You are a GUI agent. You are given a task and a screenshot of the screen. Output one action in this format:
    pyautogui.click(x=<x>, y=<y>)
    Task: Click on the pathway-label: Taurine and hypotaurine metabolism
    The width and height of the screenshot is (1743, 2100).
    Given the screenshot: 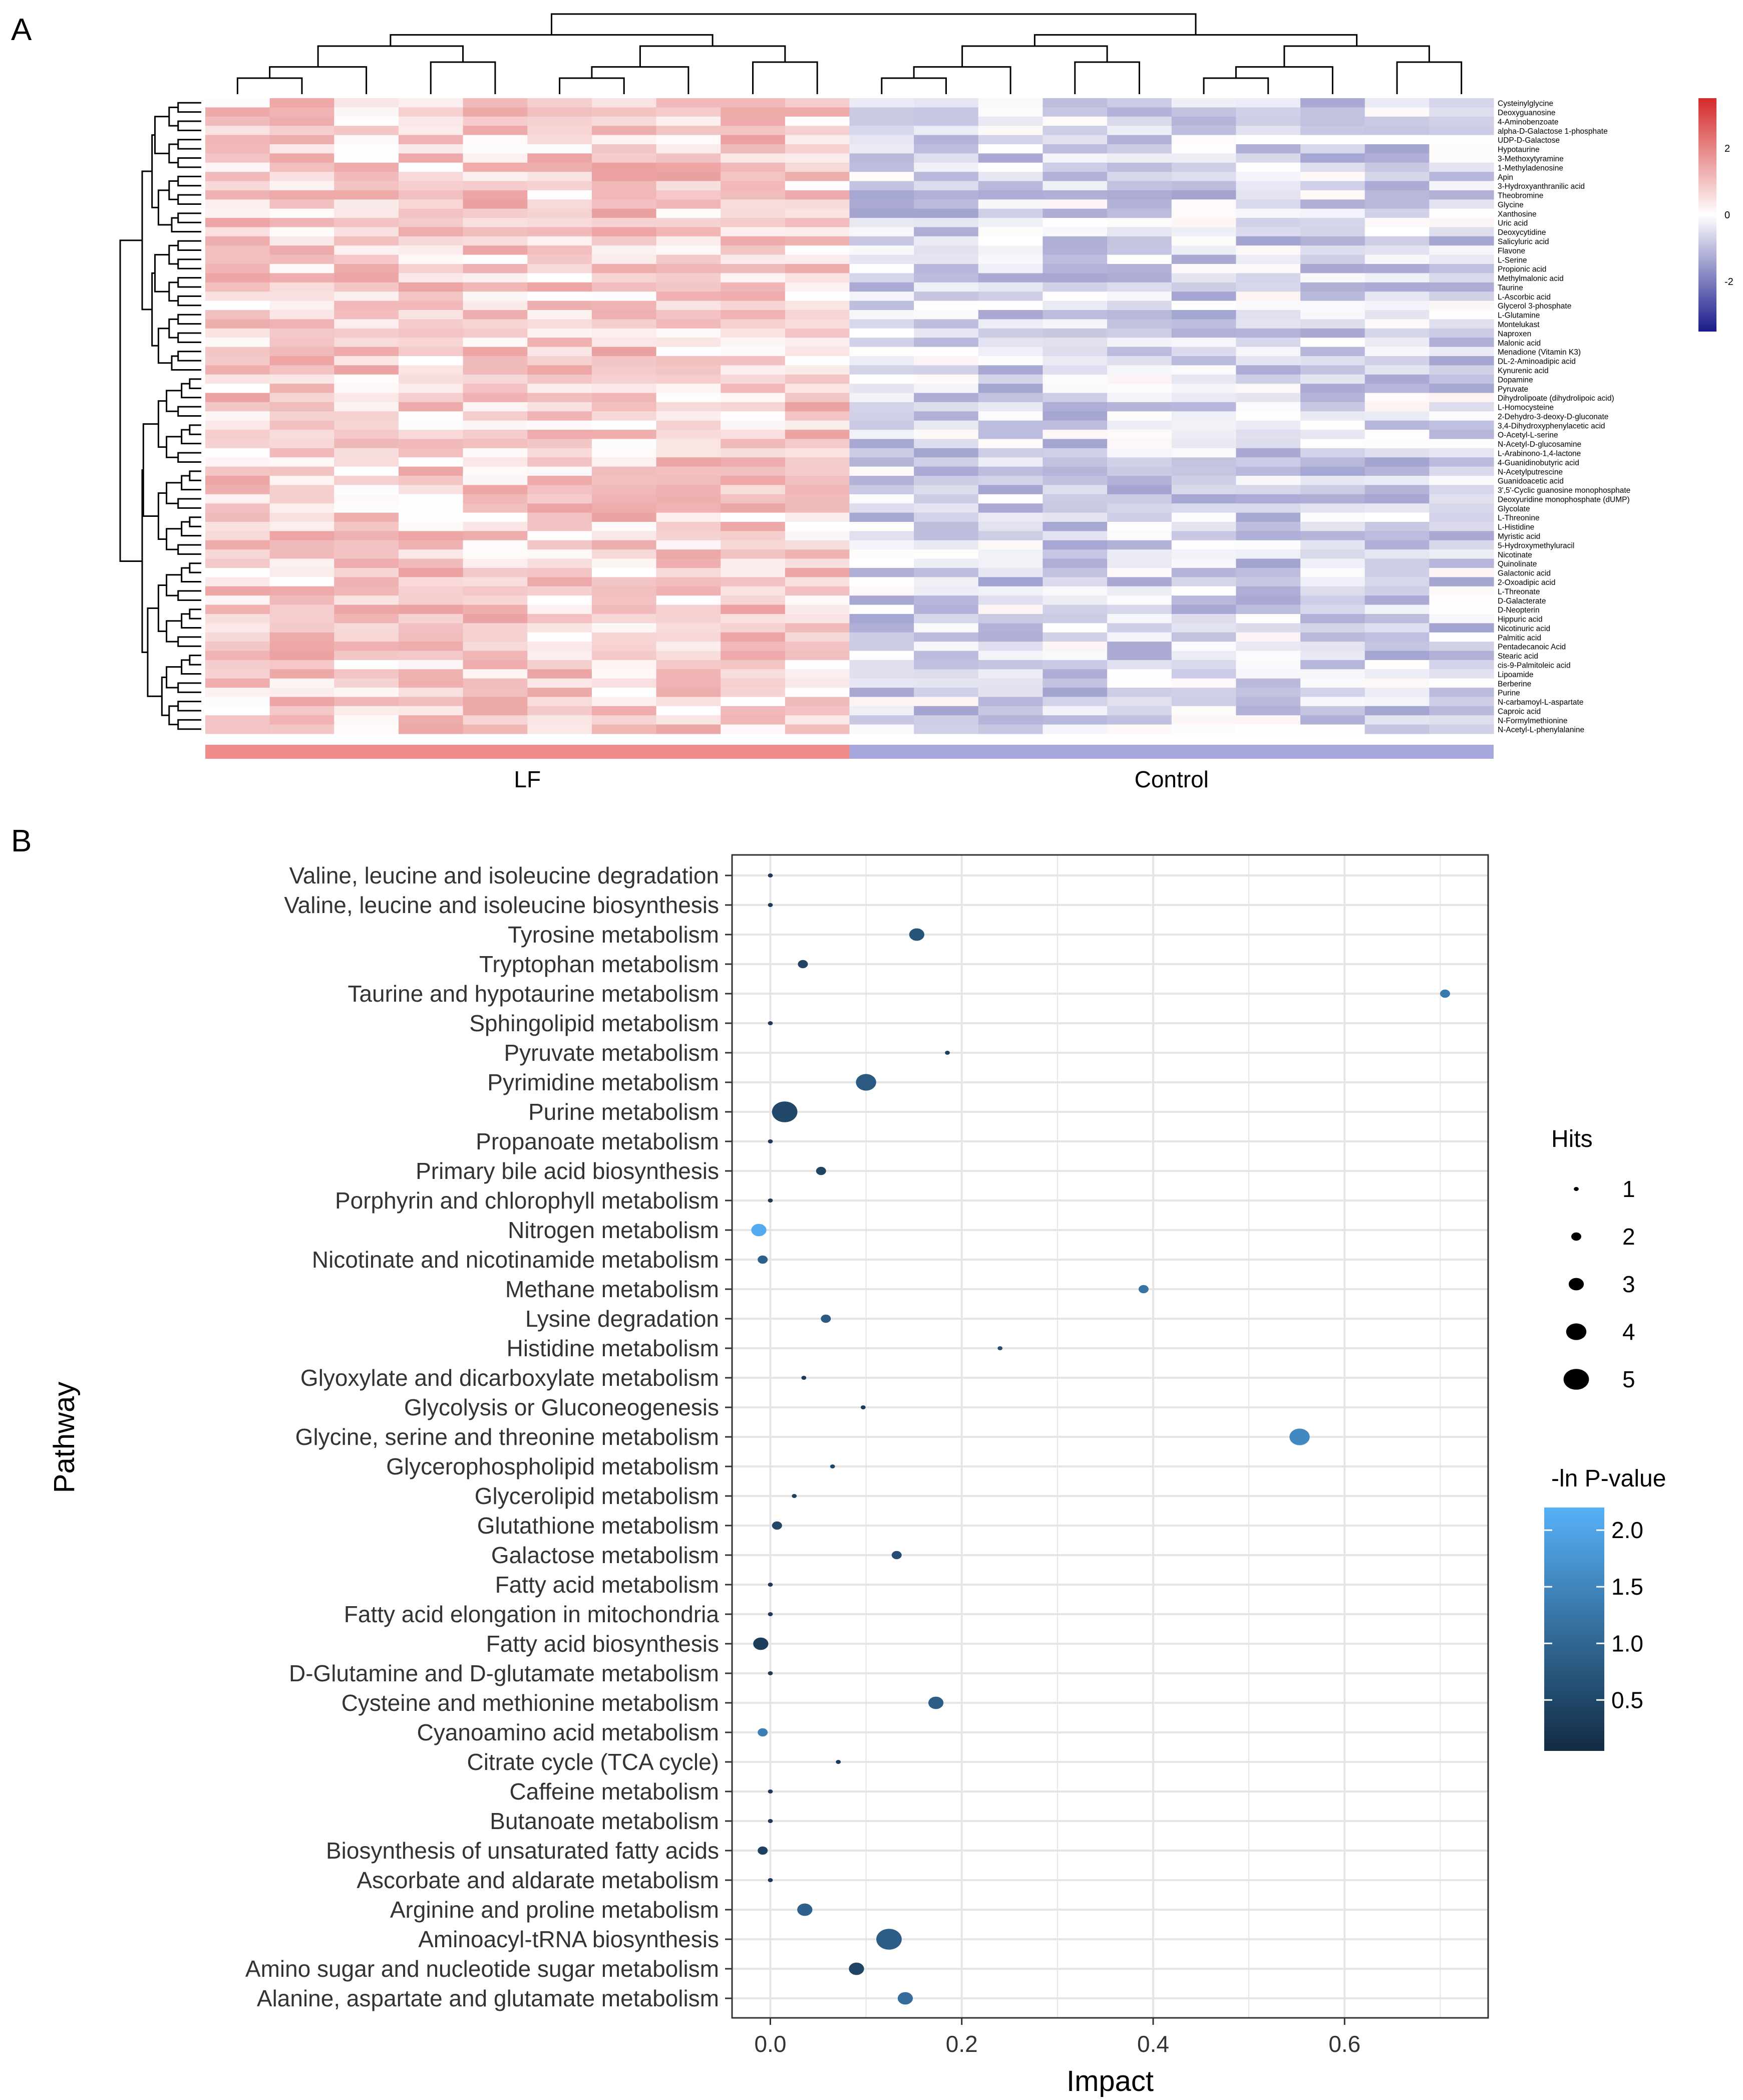 What is the action you would take?
    pyautogui.click(x=533, y=994)
    